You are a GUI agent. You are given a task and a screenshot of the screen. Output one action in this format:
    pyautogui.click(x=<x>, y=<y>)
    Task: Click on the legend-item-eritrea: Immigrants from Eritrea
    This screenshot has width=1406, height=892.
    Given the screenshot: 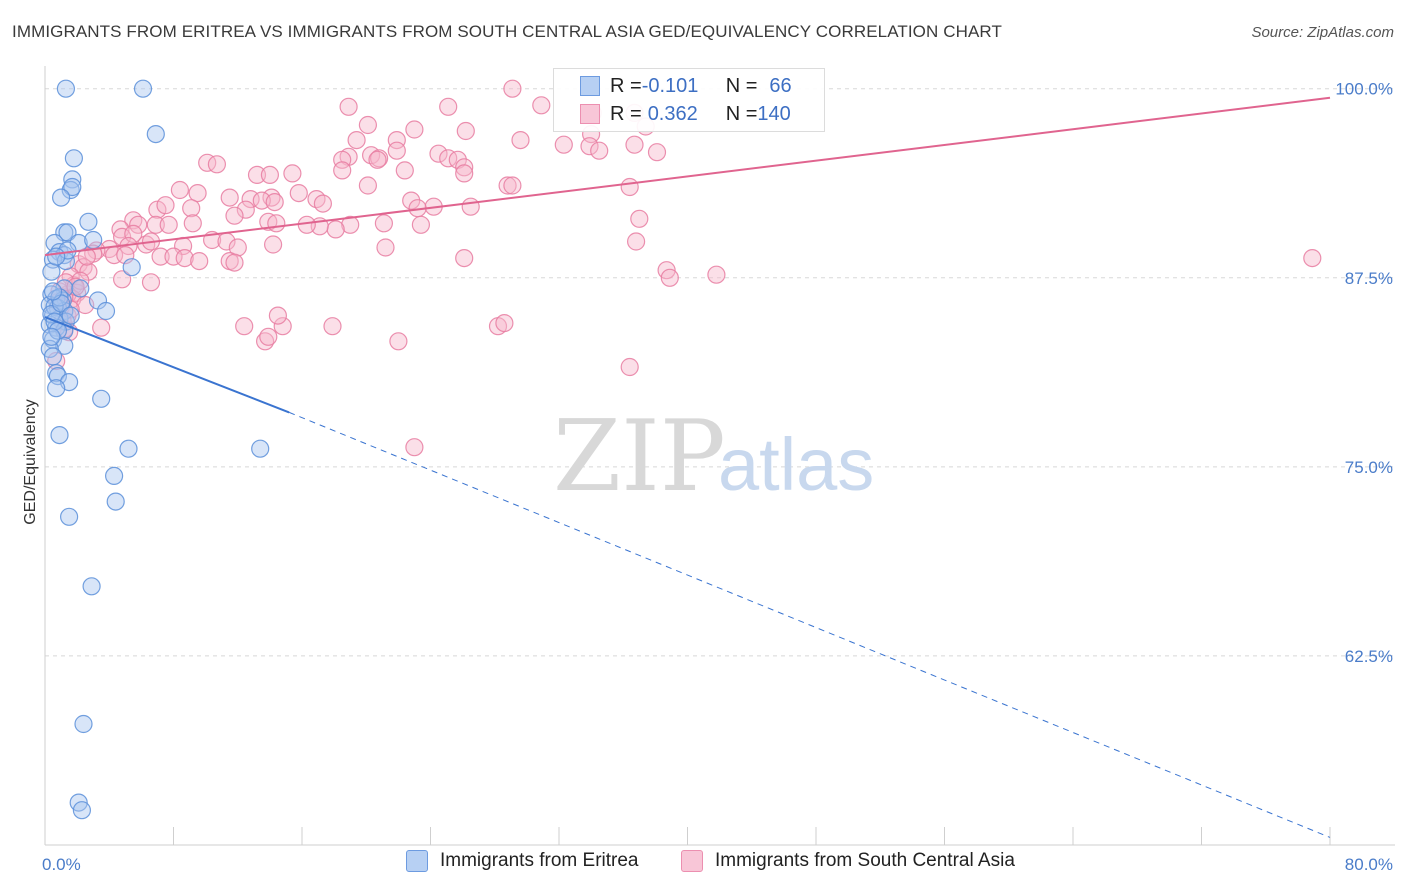 What is the action you would take?
    pyautogui.click(x=522, y=861)
    